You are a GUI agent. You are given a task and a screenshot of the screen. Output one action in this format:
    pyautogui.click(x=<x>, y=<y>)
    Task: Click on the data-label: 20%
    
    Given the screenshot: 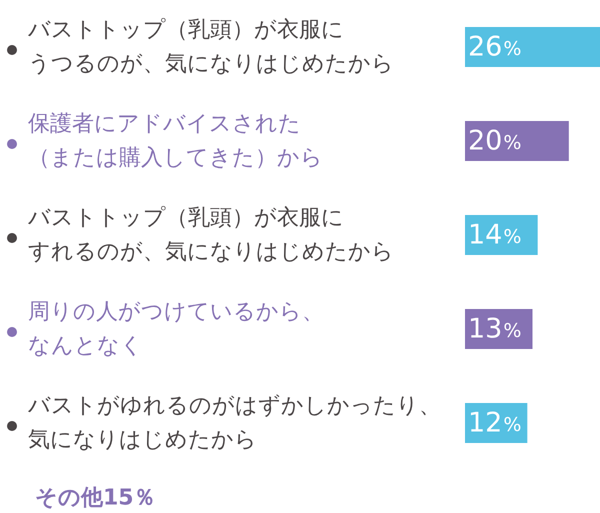 What is the action you would take?
    pyautogui.click(x=495, y=141)
    